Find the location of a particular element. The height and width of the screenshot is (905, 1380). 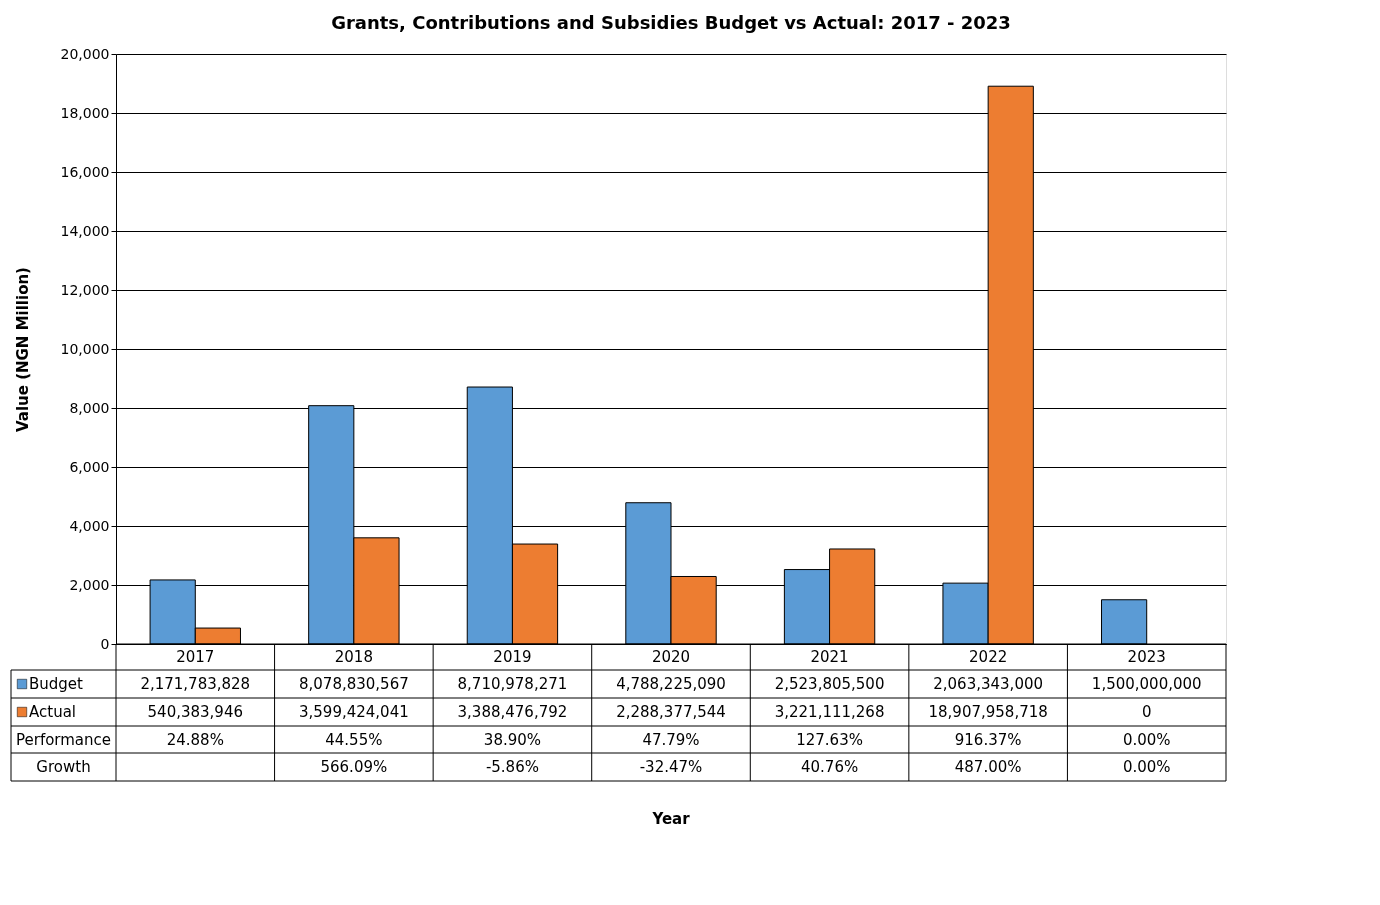

text: Growth is located at coordinates (63, 767).